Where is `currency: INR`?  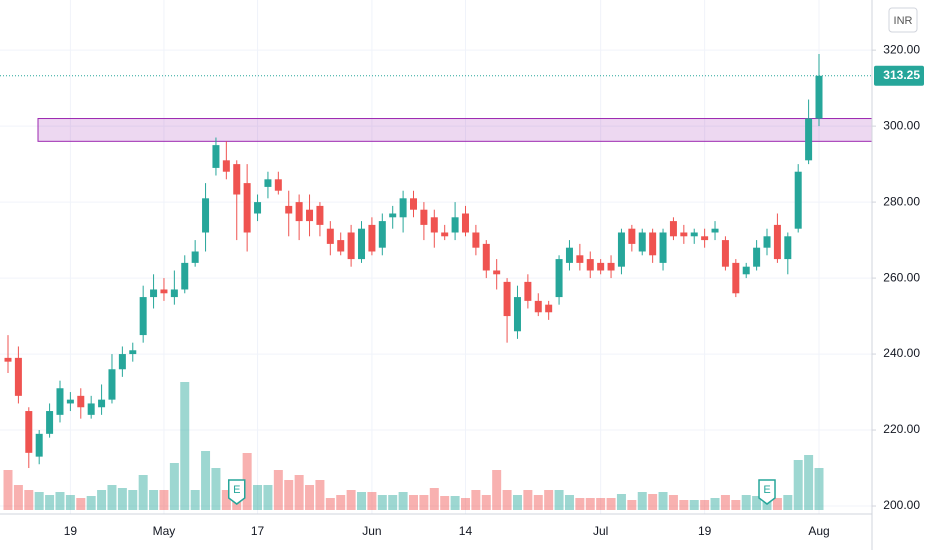
currency: INR is located at coordinates (903, 21).